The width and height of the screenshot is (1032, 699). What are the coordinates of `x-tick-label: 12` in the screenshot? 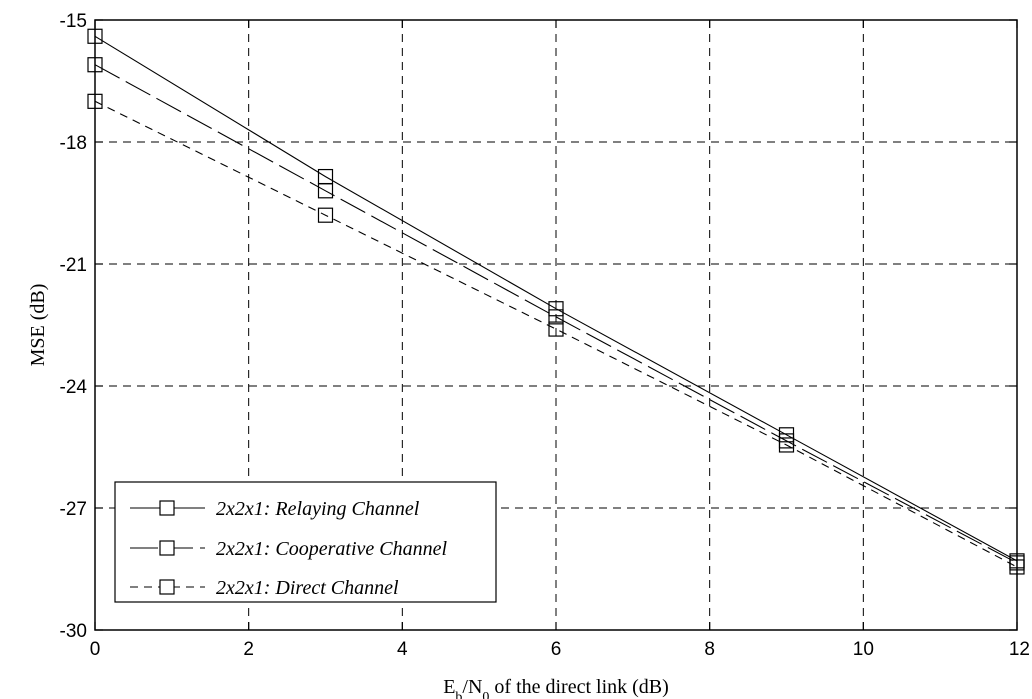 It's located at (1019, 649).